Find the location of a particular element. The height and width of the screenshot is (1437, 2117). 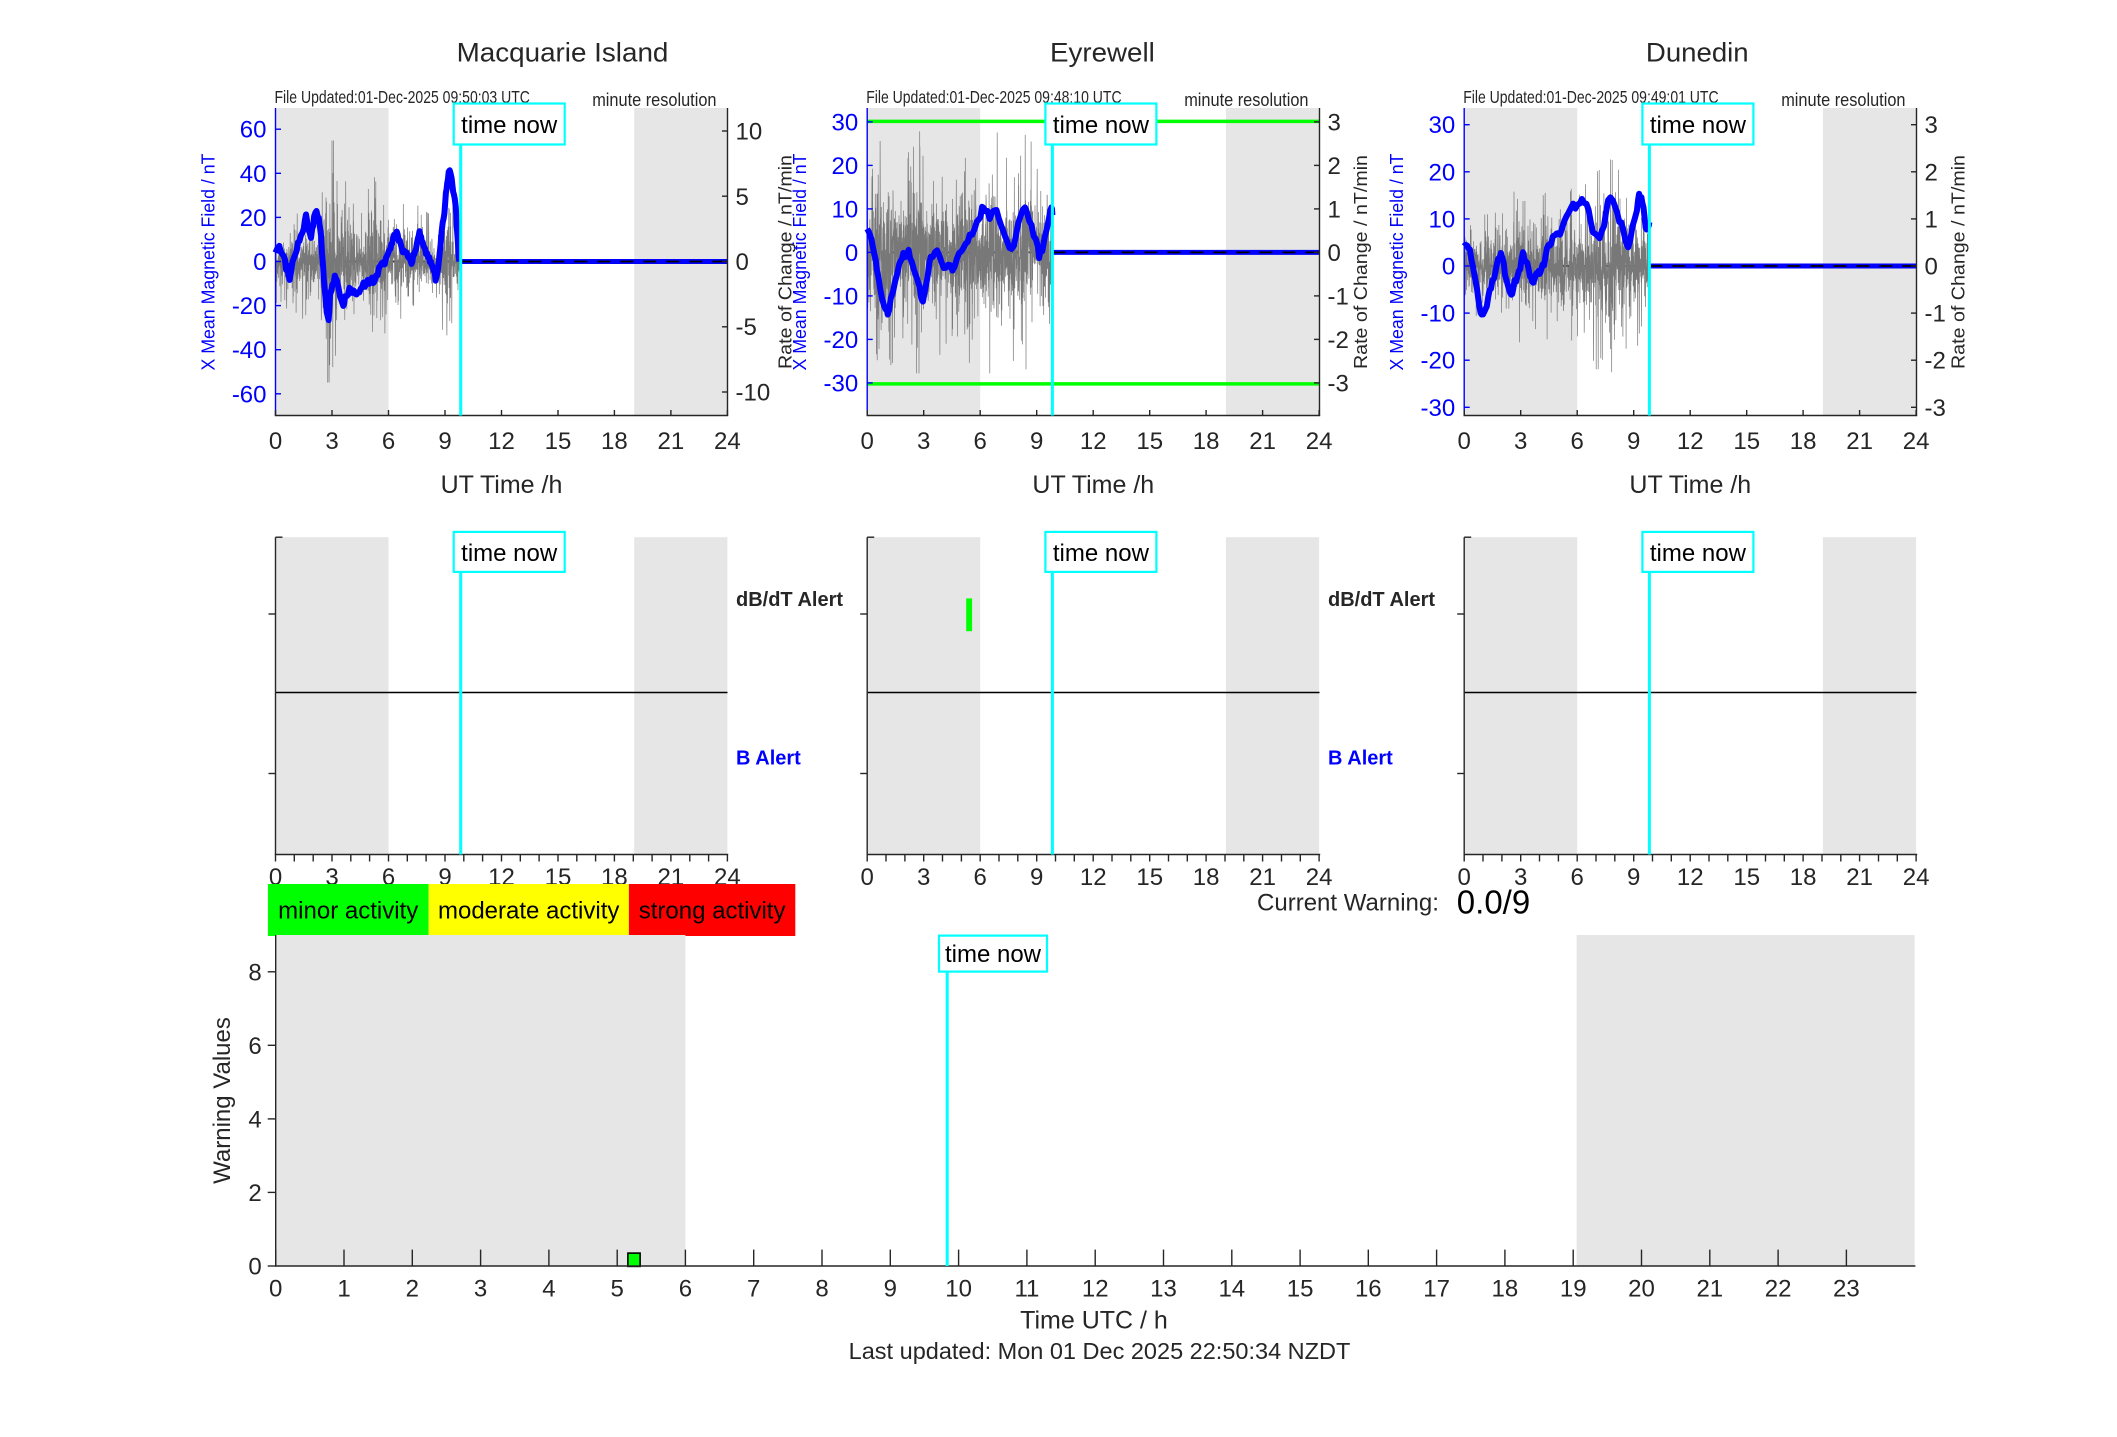

svg-text:File Updated:01-Dec-2025 09:48: File Updated:01-Dec-2025 09:48:10 UTC is located at coordinates (993, 97).